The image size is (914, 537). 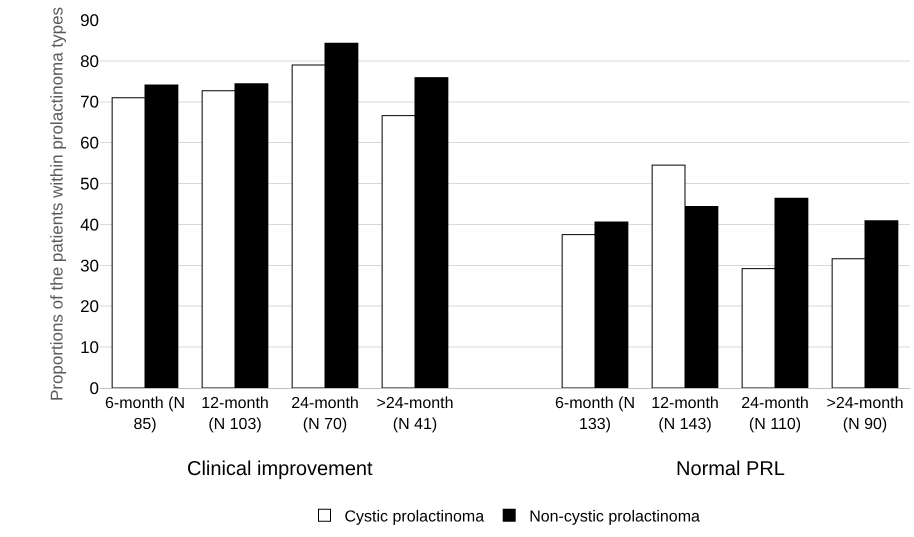 What do you see at coordinates (685, 414) in the screenshot?
I see `x-tick-label: 12-month (N 143)` at bounding box center [685, 414].